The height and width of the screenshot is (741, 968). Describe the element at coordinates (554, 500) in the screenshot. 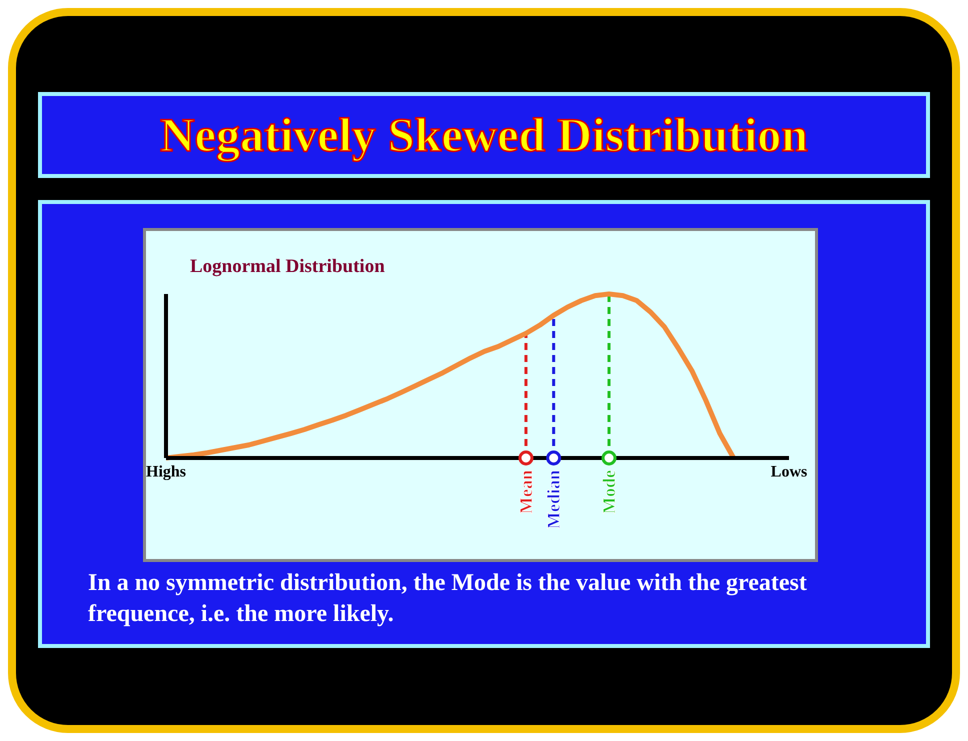

I see `x-tick-label: Median` at that location.